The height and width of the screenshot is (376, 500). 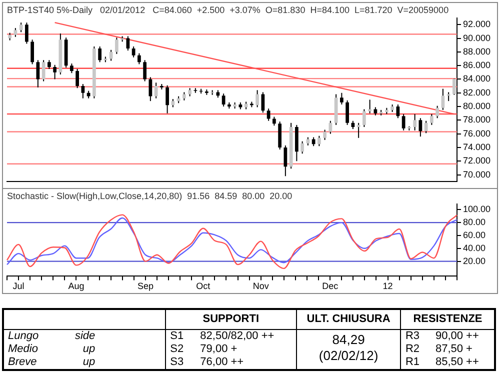 What do you see at coordinates (349, 356) in the screenshot?
I see `text: (02/02/12)` at bounding box center [349, 356].